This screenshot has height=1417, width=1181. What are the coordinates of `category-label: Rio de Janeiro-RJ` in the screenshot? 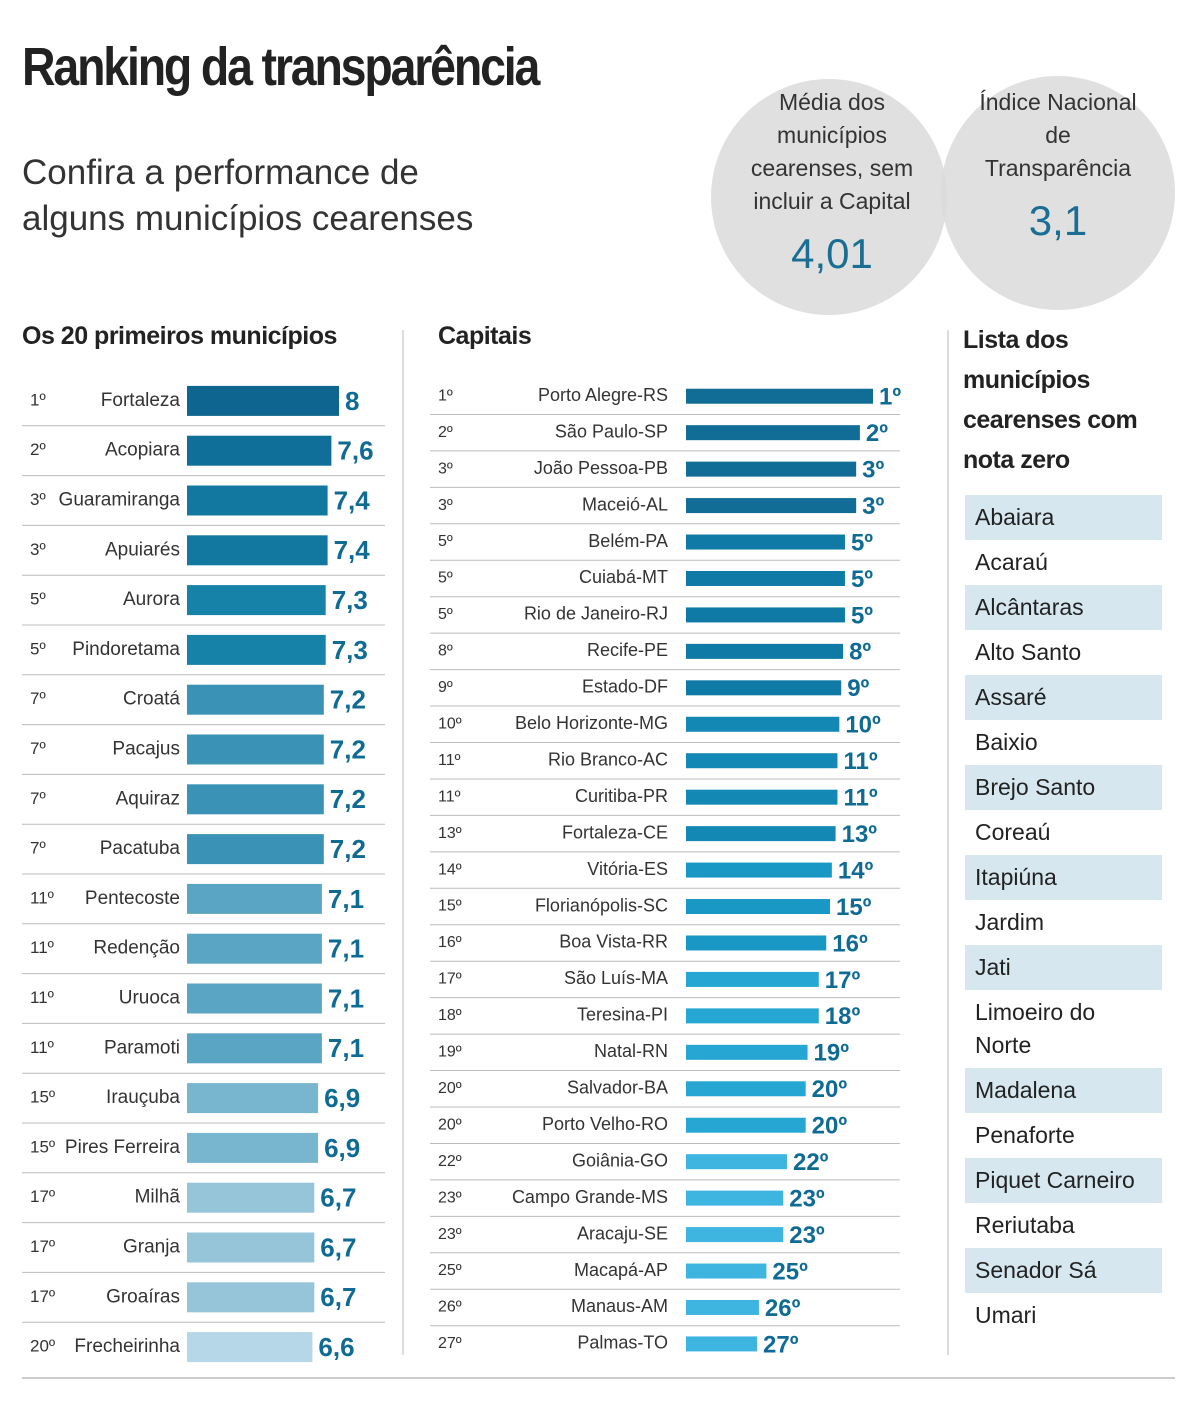 It's located at (596, 614).